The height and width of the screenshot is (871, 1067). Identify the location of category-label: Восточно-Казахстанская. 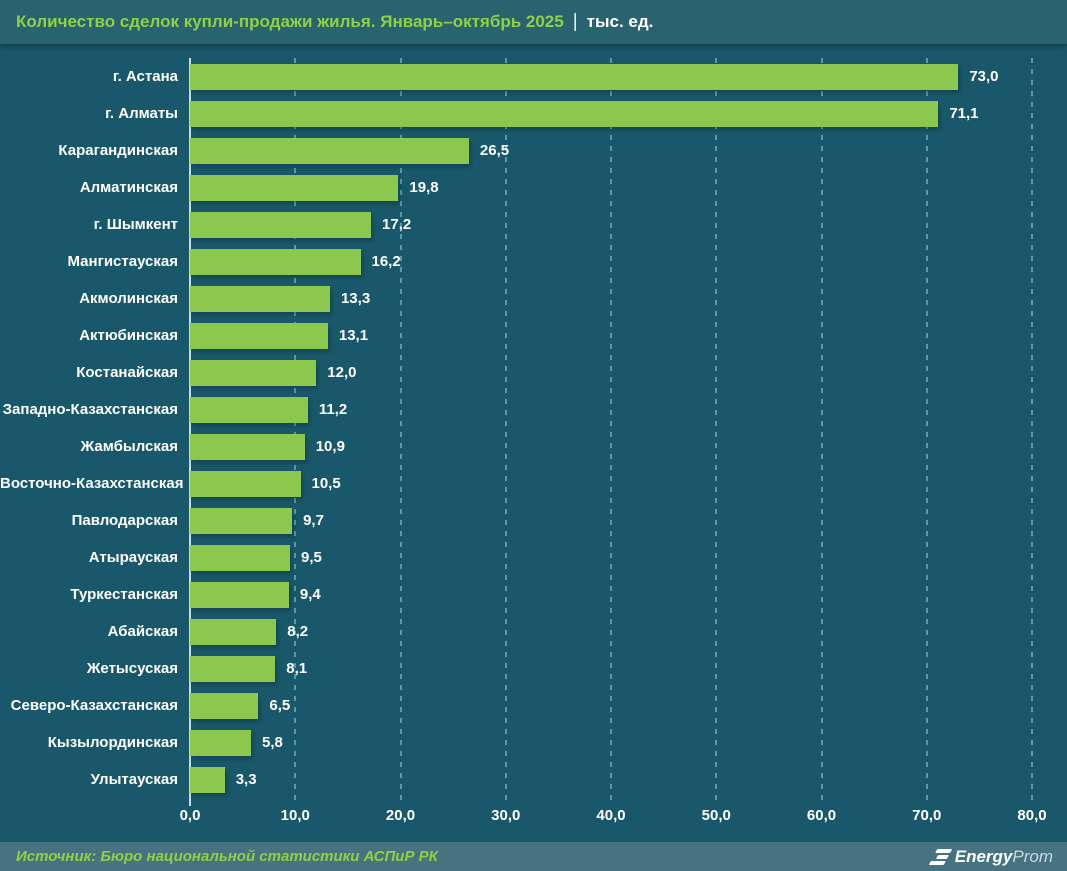
(92, 483).